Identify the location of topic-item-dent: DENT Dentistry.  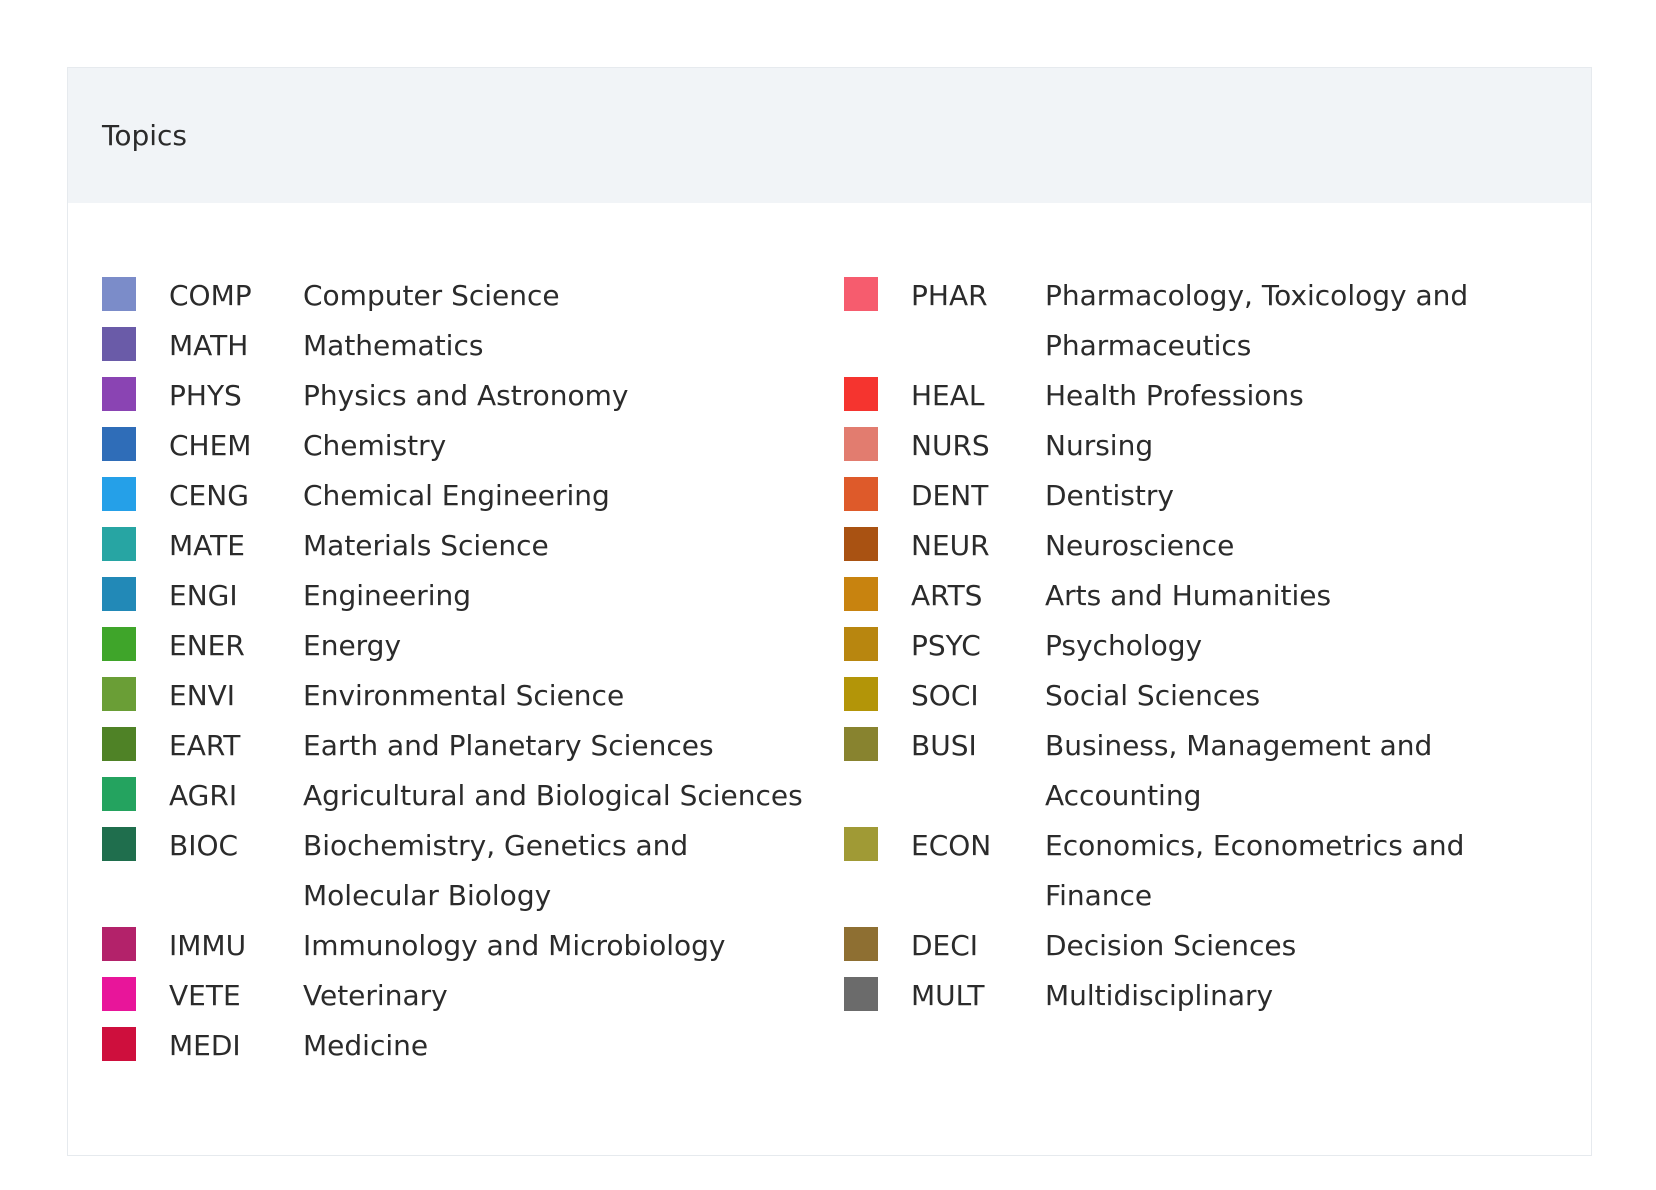
(1212, 496).